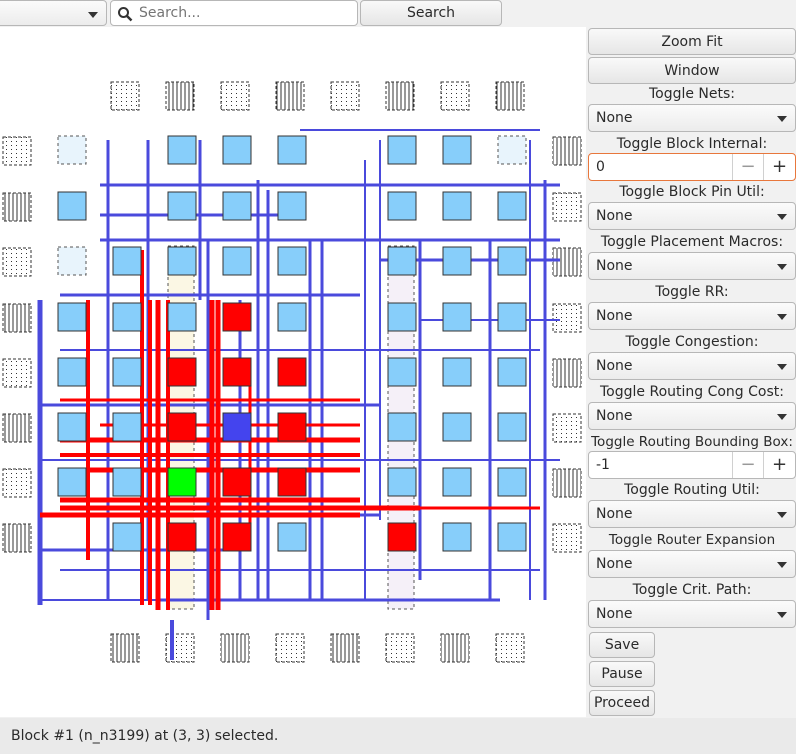 The image size is (796, 754). What do you see at coordinates (53, 13) in the screenshot?
I see `layer-dropdown` at bounding box center [53, 13].